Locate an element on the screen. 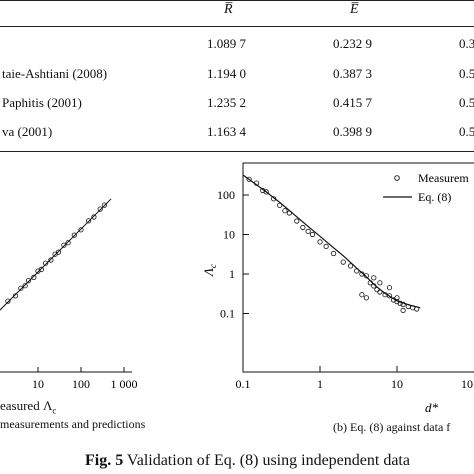 Image resolution: width=474 pixels, height=474 pixels. legend-label-eq8: Eq. (8) is located at coordinates (434, 197).